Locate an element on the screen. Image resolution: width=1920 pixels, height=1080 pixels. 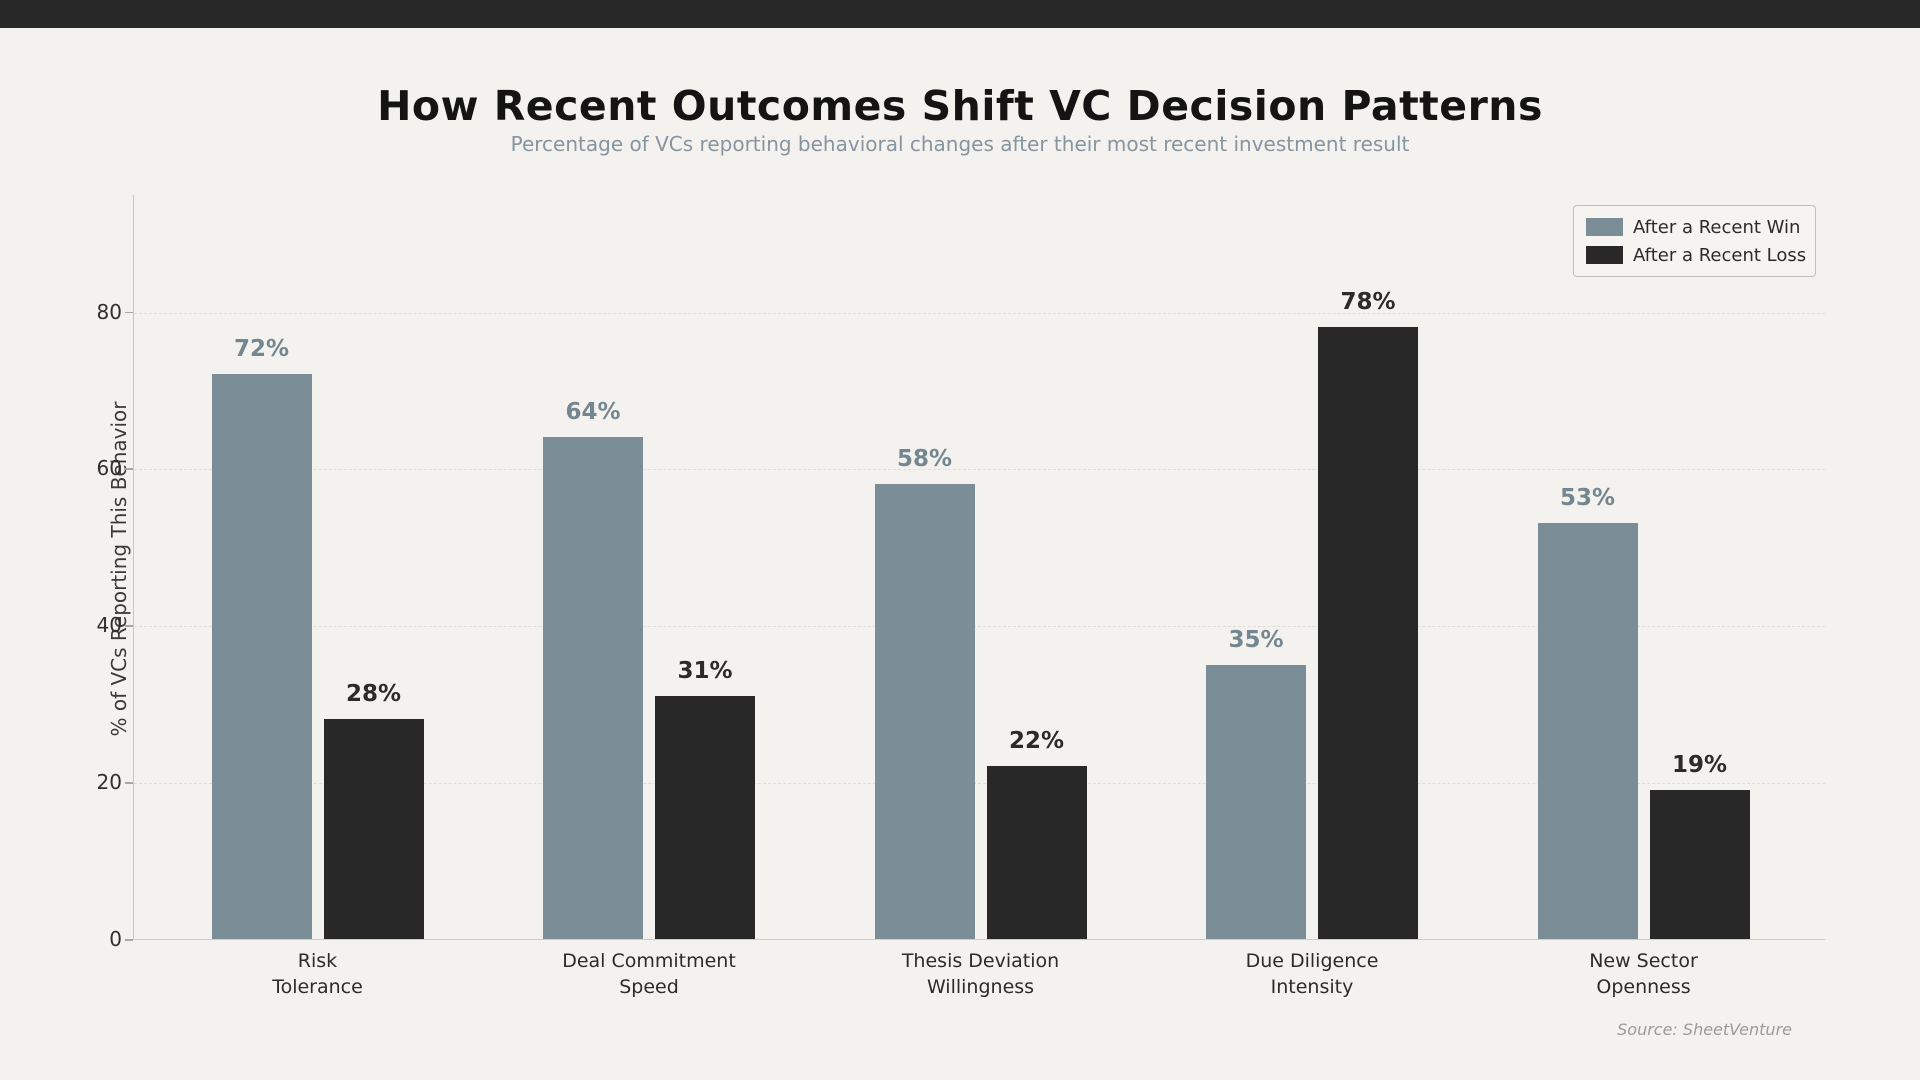
y-tick-label-40: 40 is located at coordinates (109, 625).